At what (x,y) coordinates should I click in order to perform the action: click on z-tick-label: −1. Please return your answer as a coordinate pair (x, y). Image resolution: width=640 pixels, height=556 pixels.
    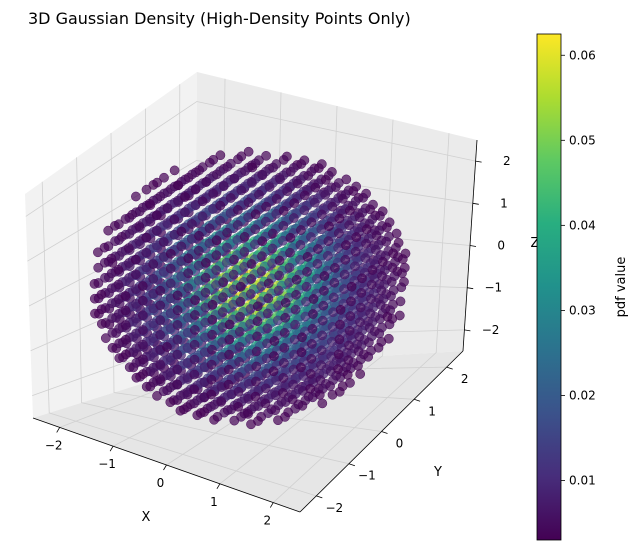
    Looking at the image, I should click on (493, 288).